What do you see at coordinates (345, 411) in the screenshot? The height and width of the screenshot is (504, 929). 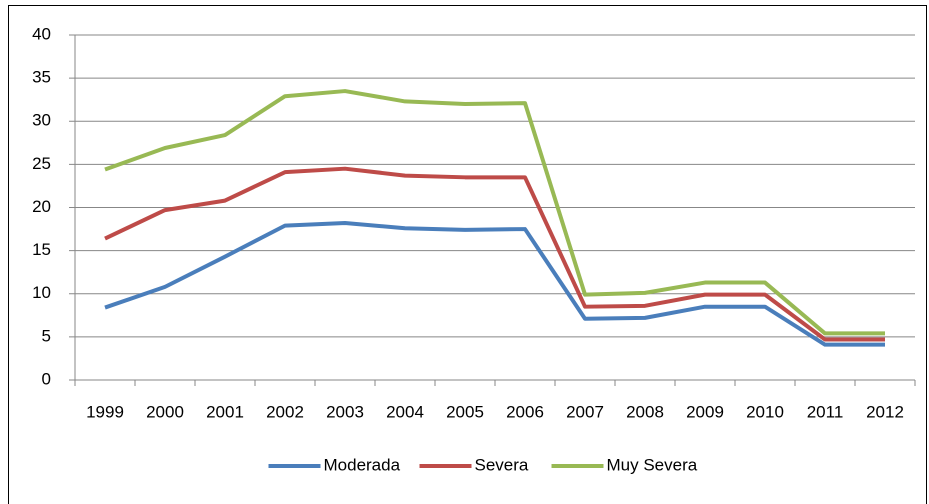 I see `x-tick-label: 2003` at bounding box center [345, 411].